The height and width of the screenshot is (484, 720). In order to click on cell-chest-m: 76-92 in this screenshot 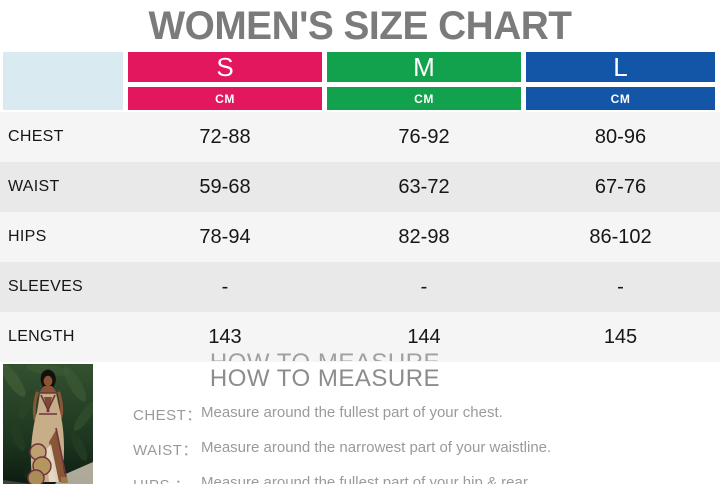, I will do `click(424, 136)`.